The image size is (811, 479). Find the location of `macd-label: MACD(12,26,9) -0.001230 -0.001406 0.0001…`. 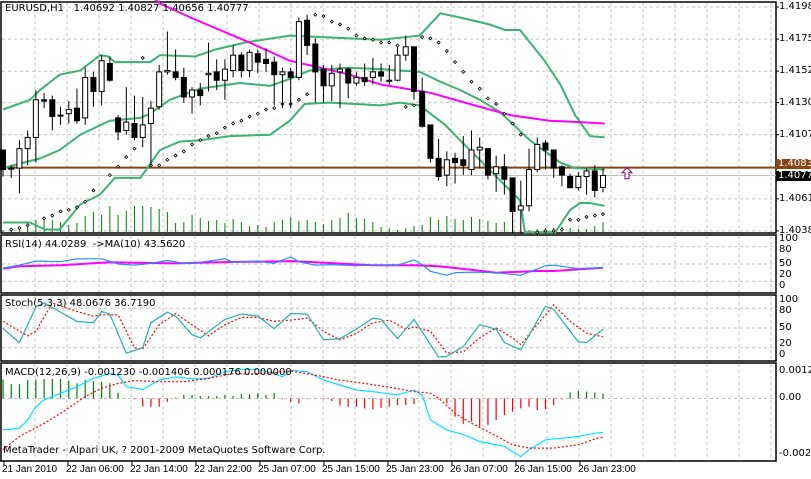

macd-label: MACD(12,26,9) -0.001230 -0.001406 0.0001… is located at coordinates (148, 372).